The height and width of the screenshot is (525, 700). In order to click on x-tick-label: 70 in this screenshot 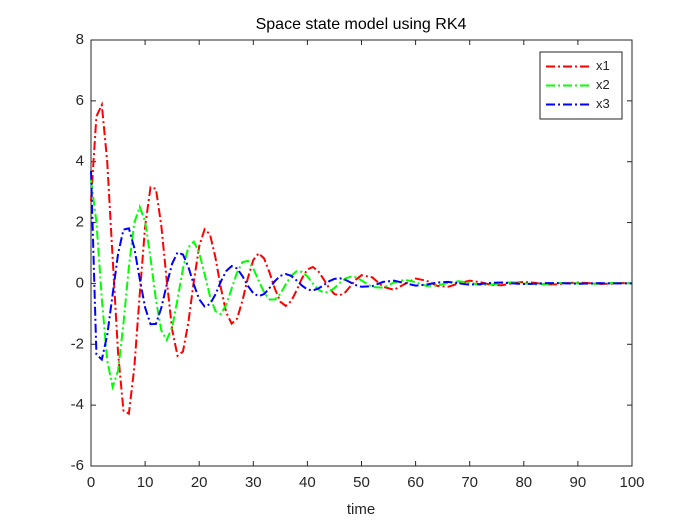, I will do `click(469, 482)`.